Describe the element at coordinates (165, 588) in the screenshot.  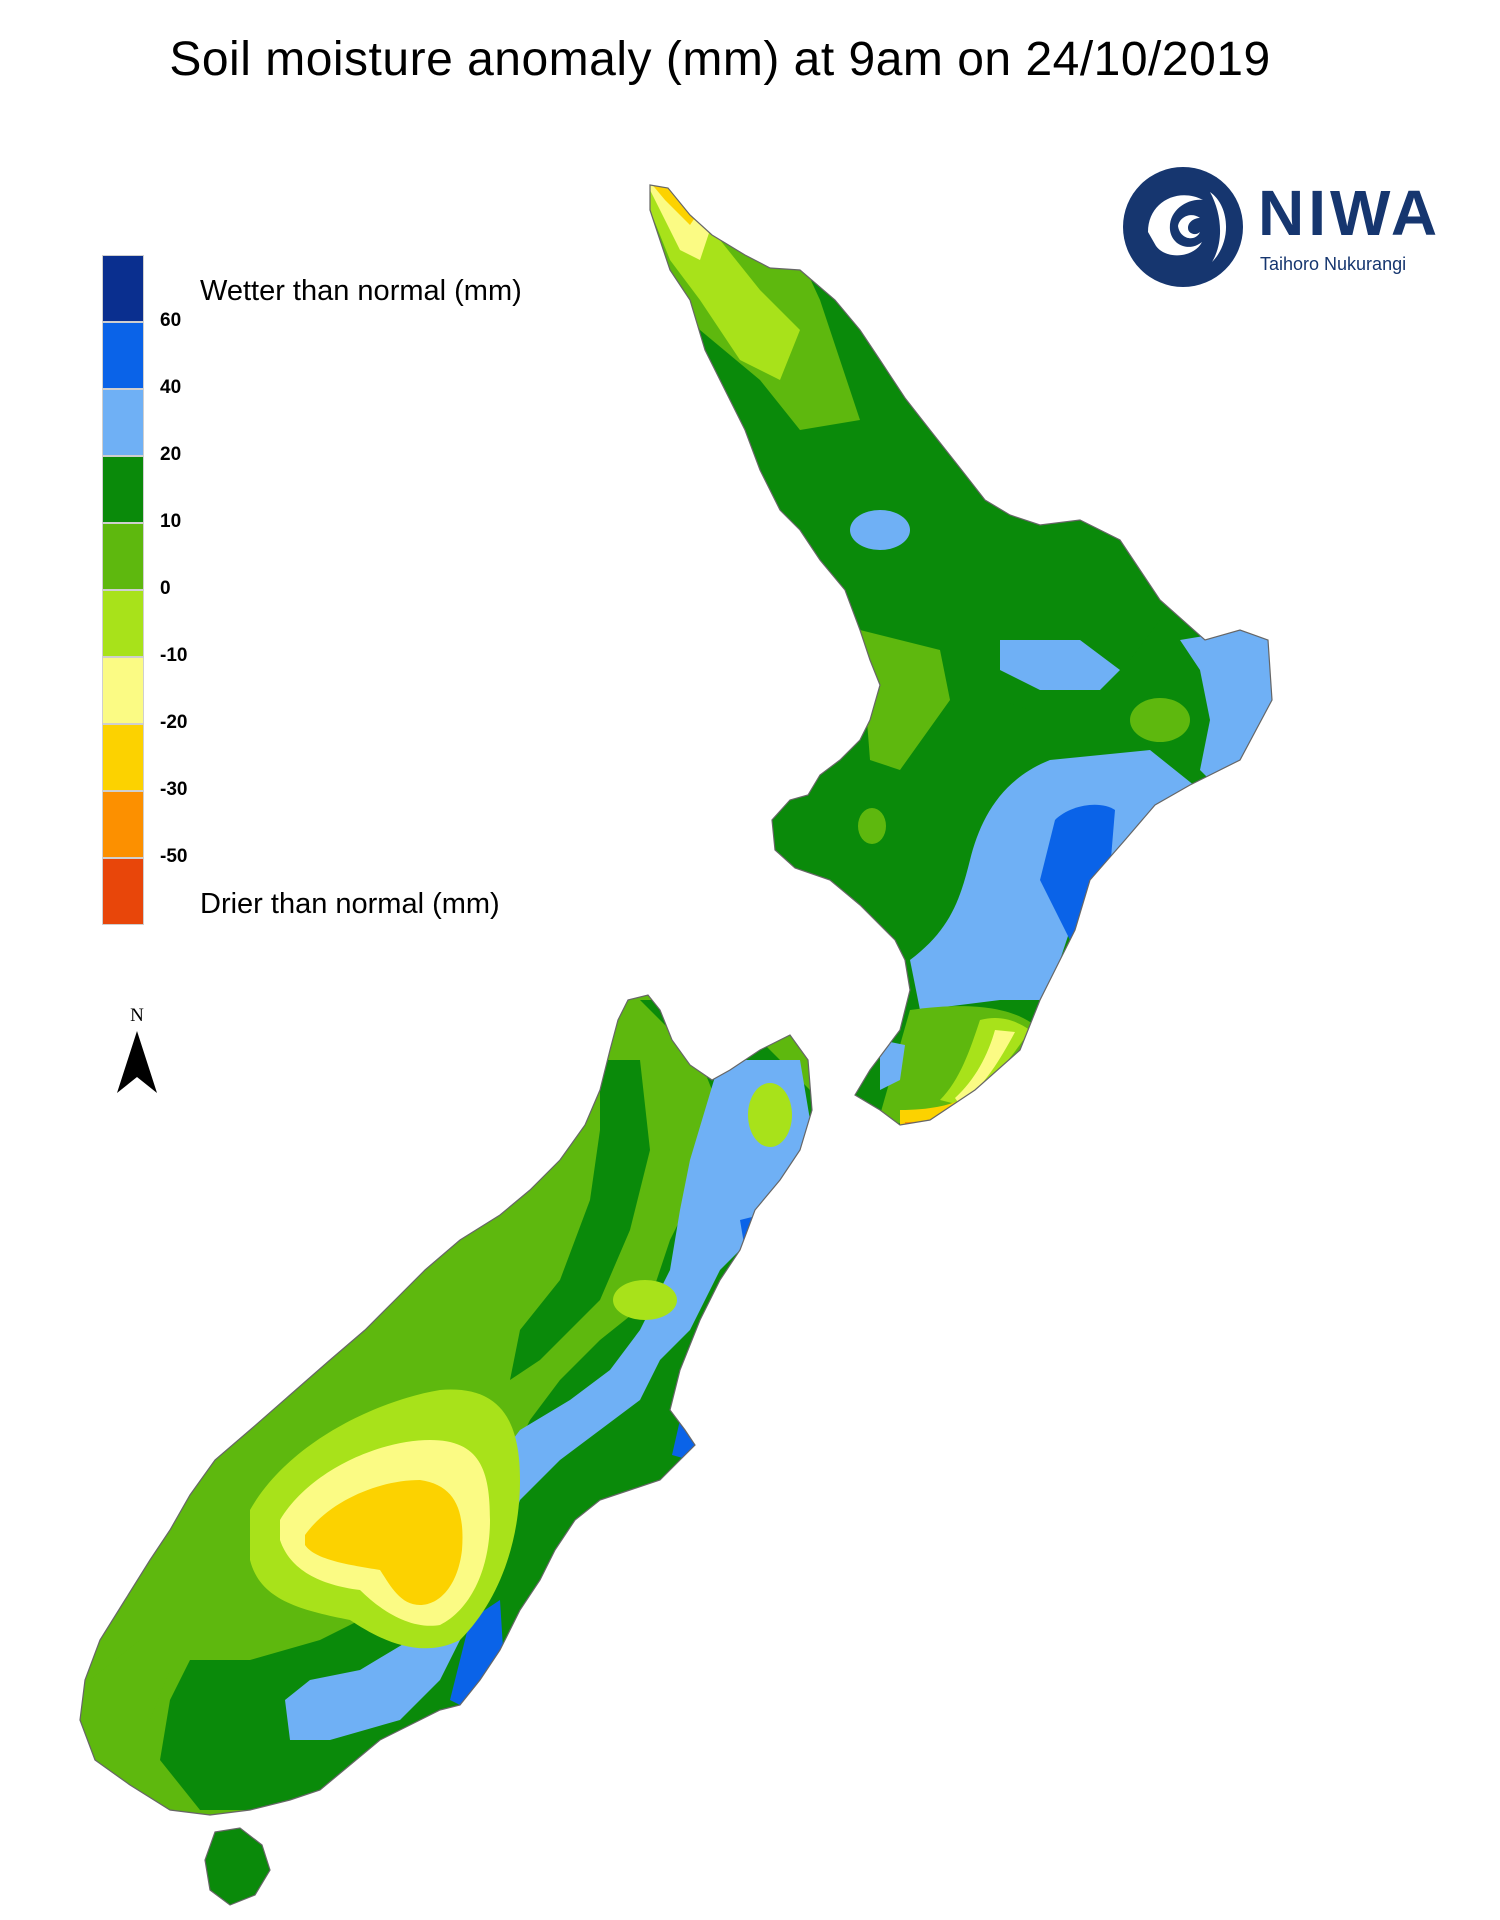
I see `legend-tick-label: 0` at that location.